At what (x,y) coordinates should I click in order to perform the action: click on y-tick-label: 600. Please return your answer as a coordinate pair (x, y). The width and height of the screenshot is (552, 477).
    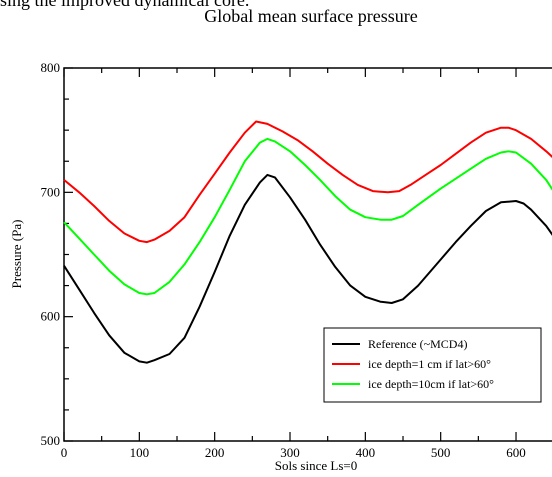
    Looking at the image, I should click on (51, 316).